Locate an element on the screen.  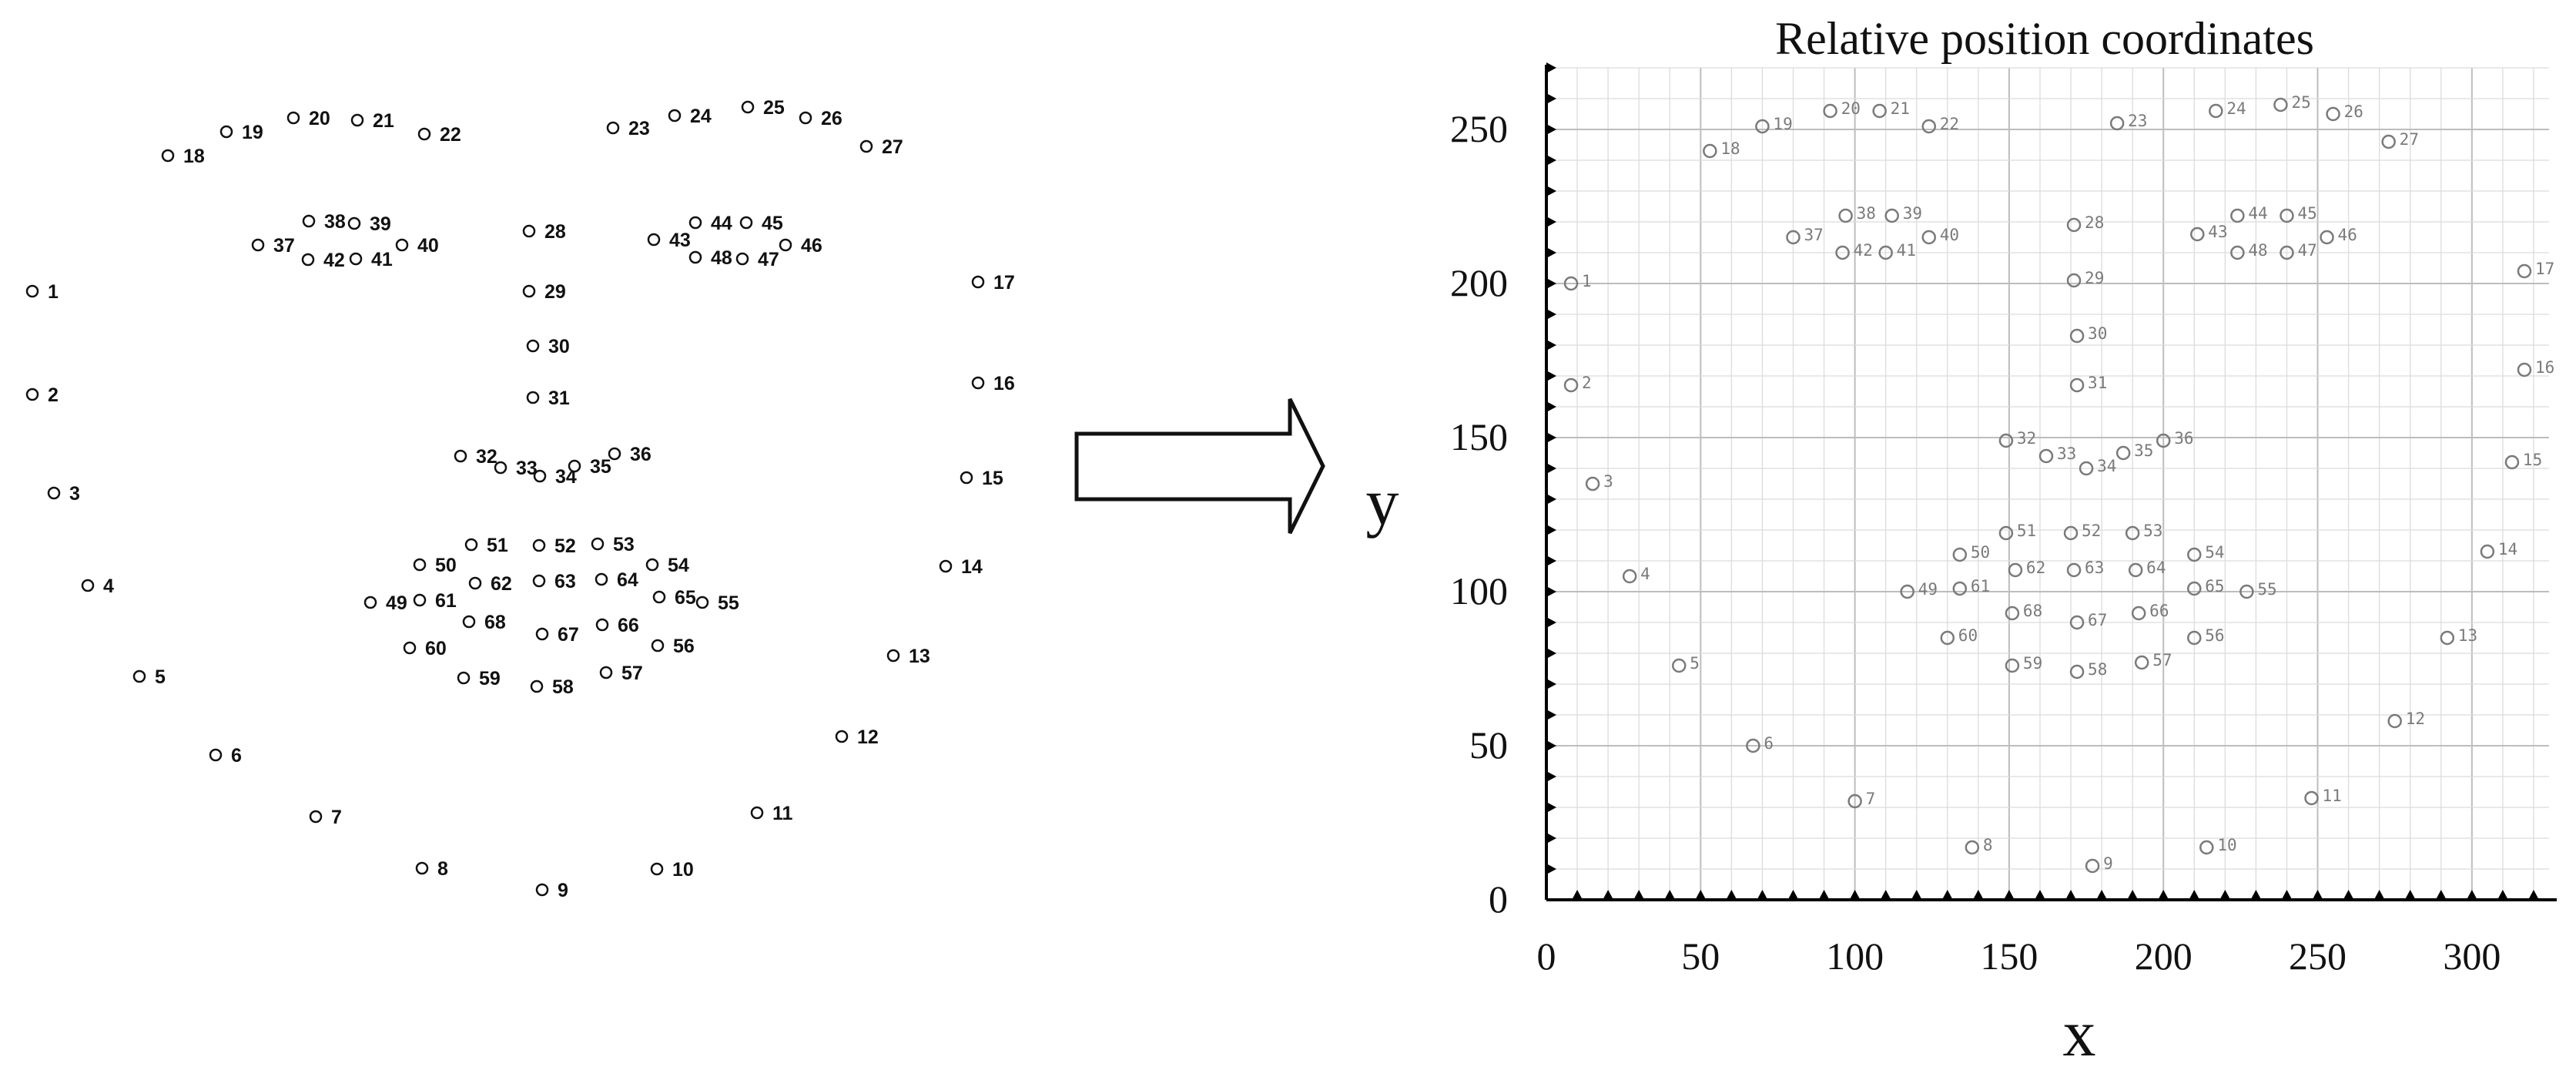
data-point: 39 is located at coordinates (1903, 214).